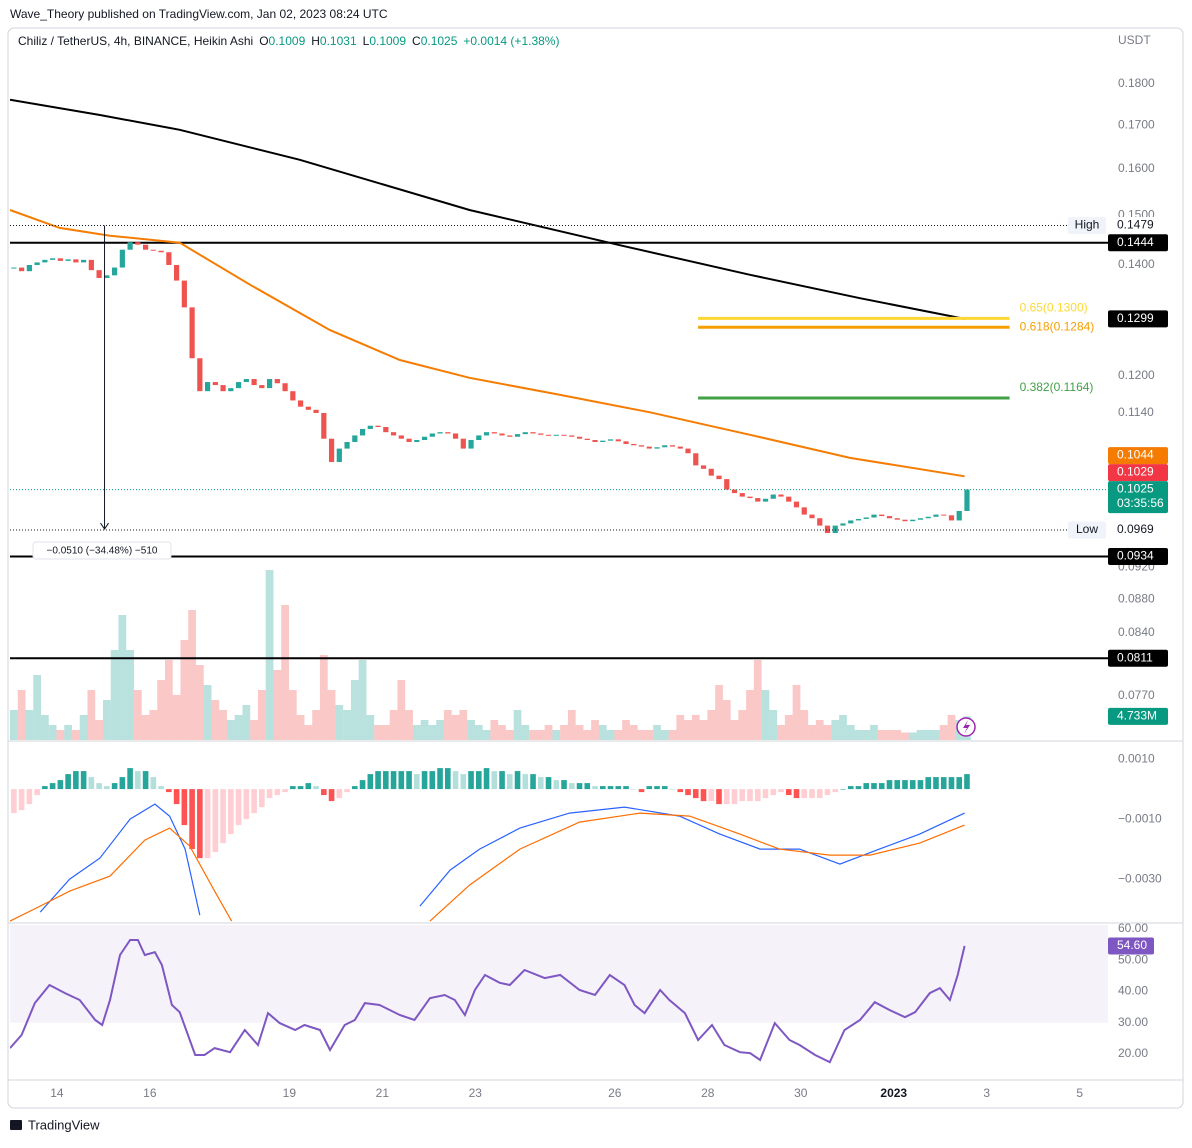 This screenshot has width=1192, height=1148. I want to click on y-tick-label: −0.0030, so click(1140, 878).